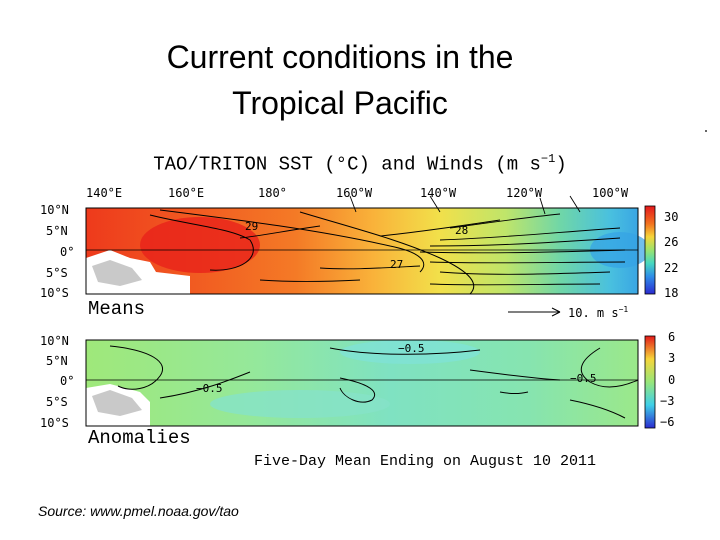  I want to click on slide-title-line-2: Tropical Pacific, so click(340, 103).